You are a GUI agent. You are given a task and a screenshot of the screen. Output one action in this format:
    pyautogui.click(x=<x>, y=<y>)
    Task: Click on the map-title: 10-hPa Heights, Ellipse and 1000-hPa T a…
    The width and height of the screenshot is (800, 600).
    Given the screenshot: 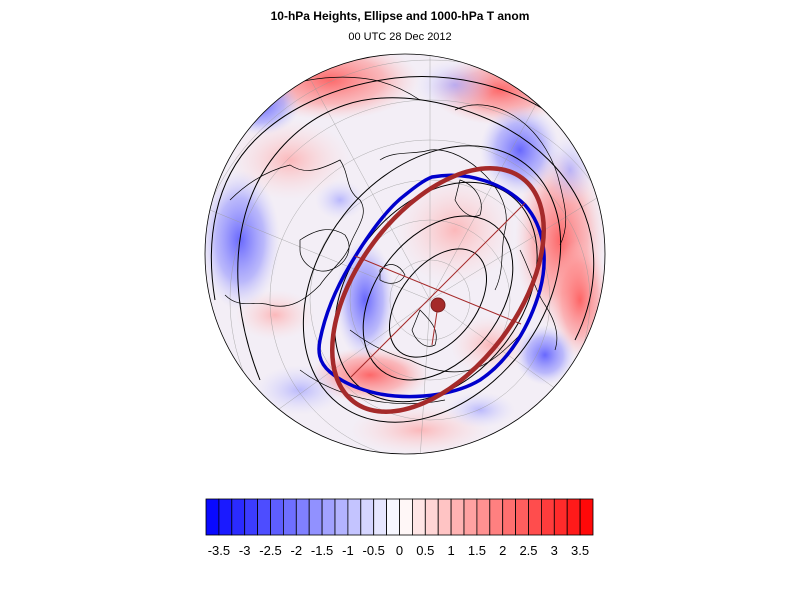 What is the action you would take?
    pyautogui.click(x=400, y=16)
    